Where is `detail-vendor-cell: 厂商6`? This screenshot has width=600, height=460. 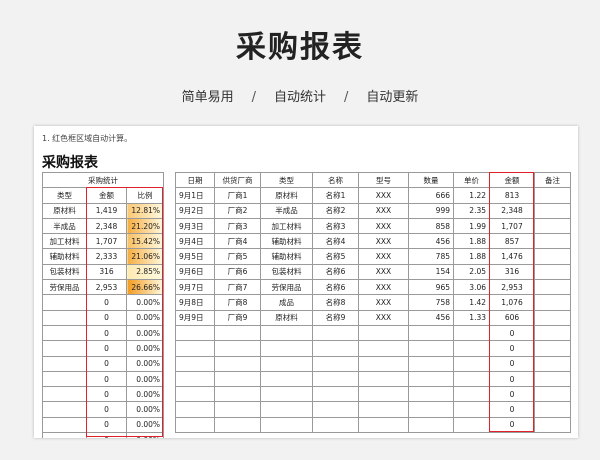 detail-vendor-cell: 厂商6 is located at coordinates (237, 272).